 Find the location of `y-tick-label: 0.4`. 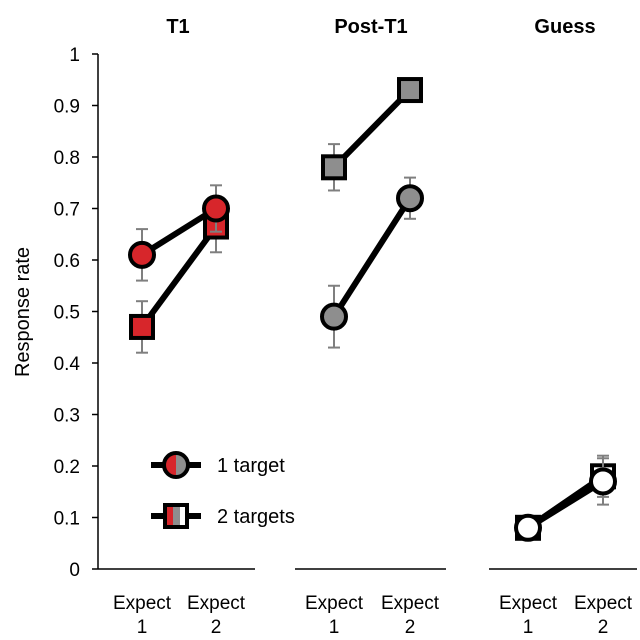

y-tick-label: 0.4 is located at coordinates (67, 364).